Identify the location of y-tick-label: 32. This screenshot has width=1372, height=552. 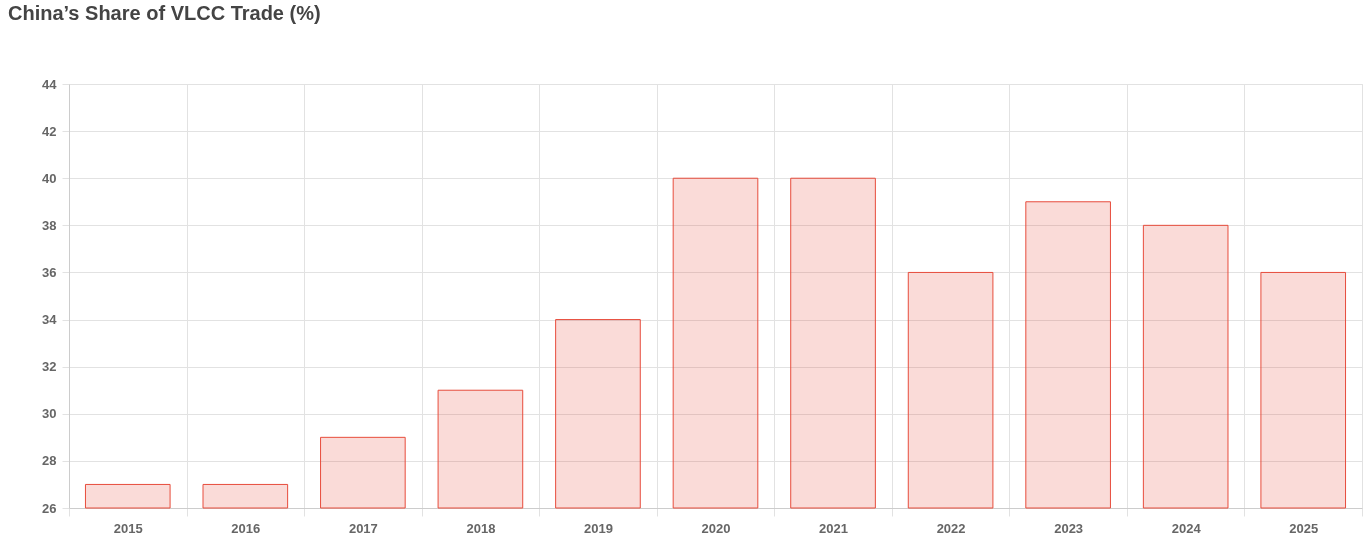
(49, 367).